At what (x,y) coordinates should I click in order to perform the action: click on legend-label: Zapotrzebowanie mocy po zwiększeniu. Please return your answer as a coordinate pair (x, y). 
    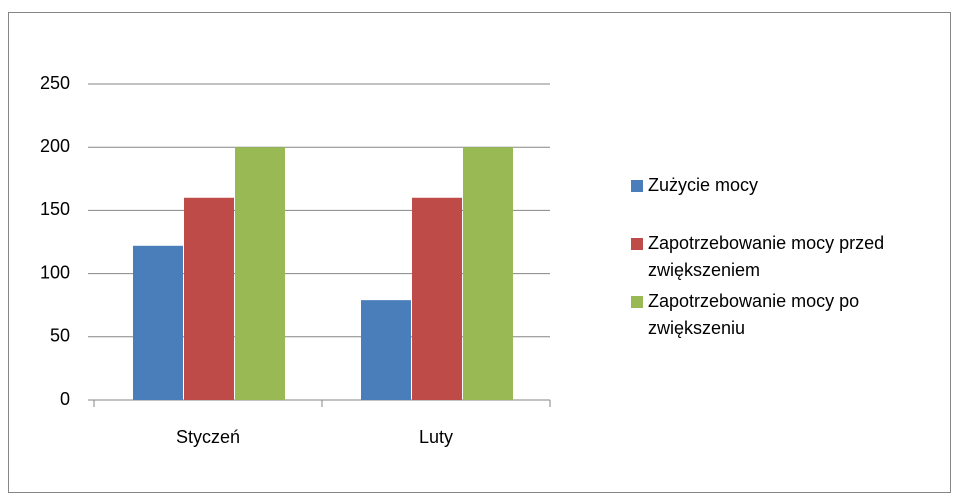
    Looking at the image, I should click on (754, 314).